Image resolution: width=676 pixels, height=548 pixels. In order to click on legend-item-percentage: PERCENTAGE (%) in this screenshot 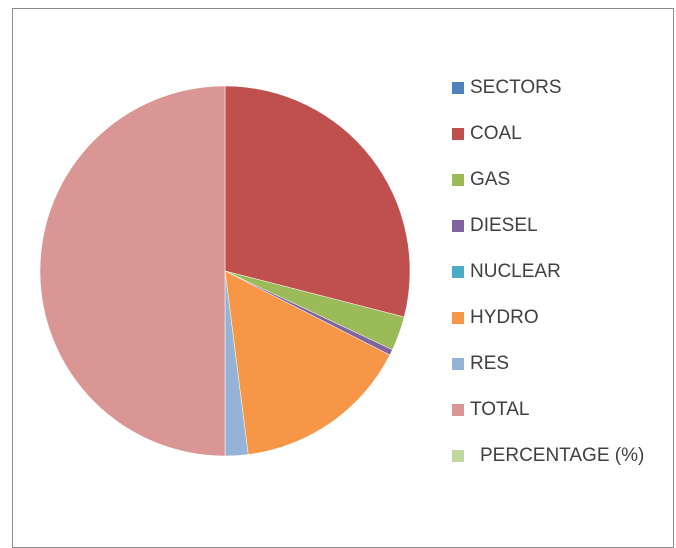, I will do `click(559, 465)`.